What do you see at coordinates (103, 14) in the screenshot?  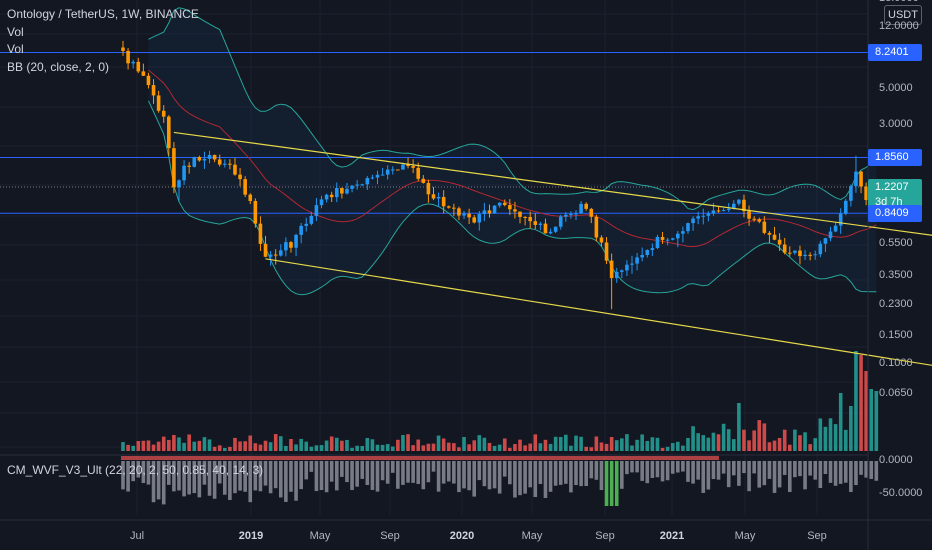 I see `symbol-title: Ontology / TetherUS, 1W, BINANCE` at bounding box center [103, 14].